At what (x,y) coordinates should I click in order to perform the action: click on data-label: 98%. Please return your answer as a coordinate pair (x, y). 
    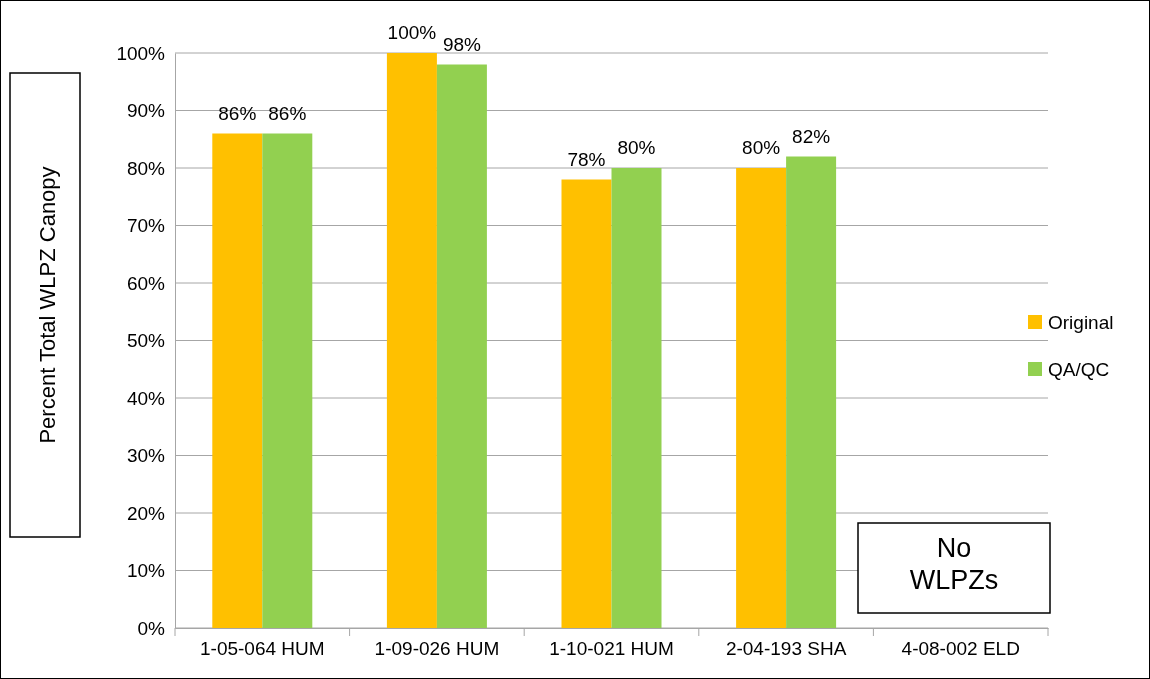
    Looking at the image, I should click on (462, 44).